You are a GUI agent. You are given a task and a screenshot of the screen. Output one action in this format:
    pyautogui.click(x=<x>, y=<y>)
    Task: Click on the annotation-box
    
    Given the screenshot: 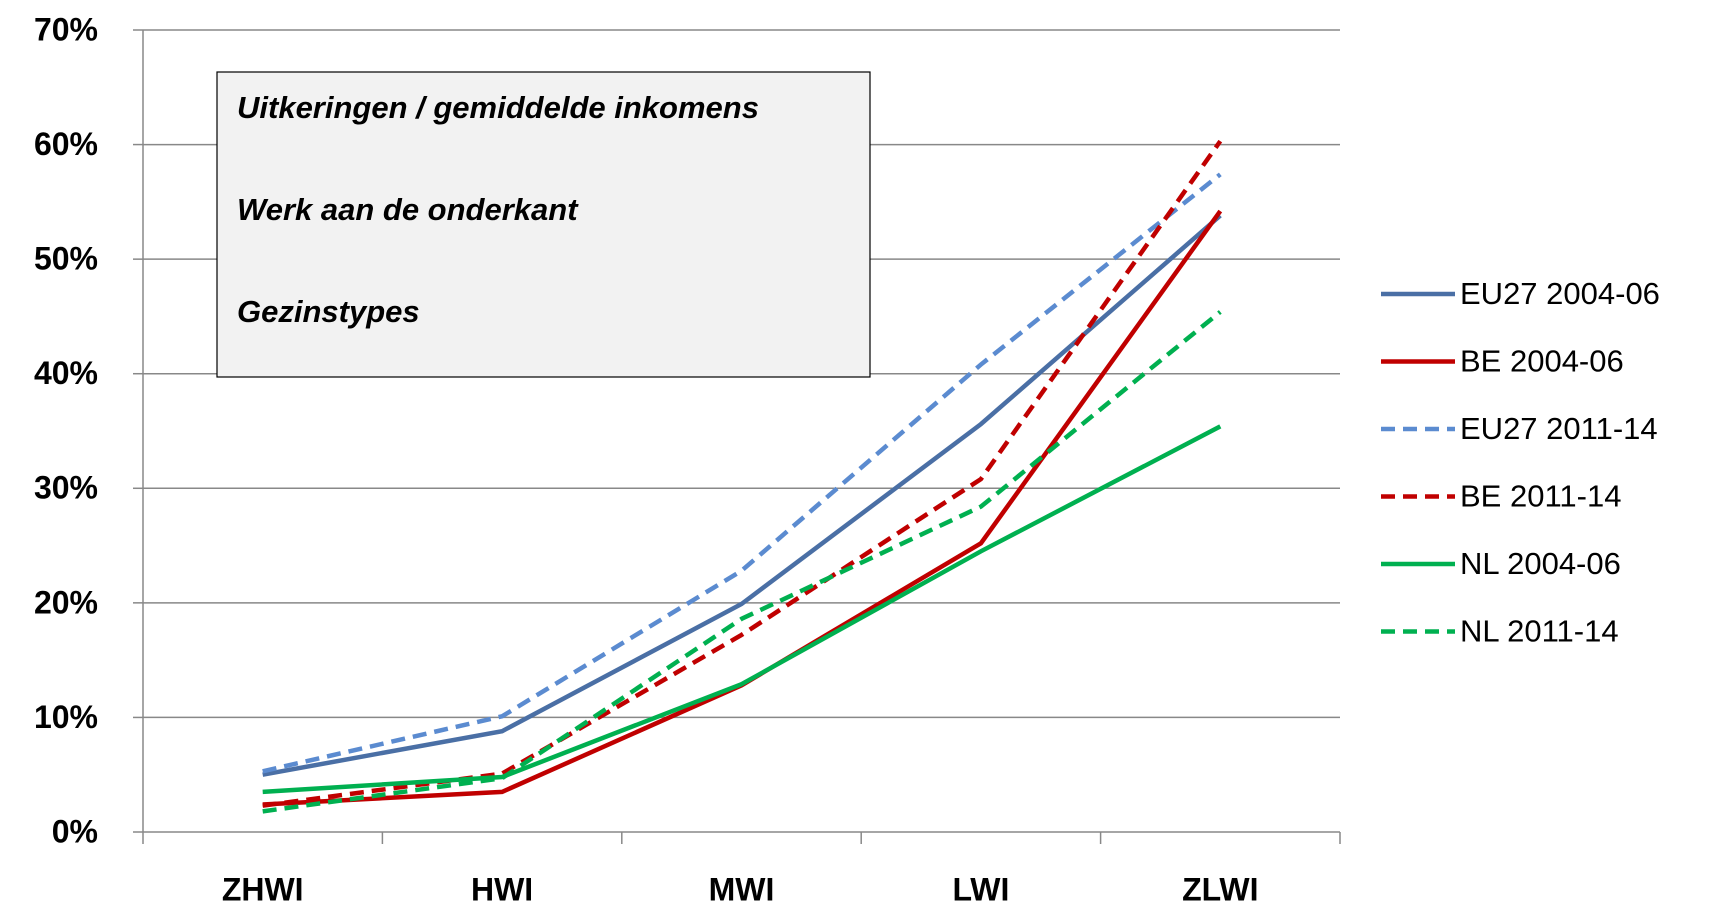 What is the action you would take?
    pyautogui.click(x=543, y=224)
    